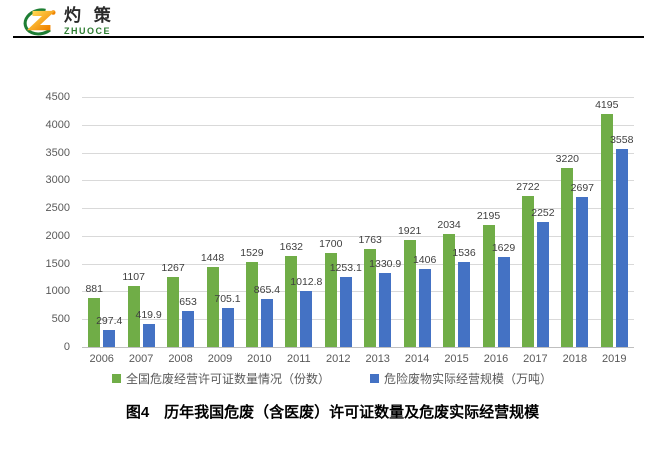 The width and height of the screenshot is (665, 451). Describe the element at coordinates (109, 338) in the screenshot. I see `bar-blue-2006` at that location.